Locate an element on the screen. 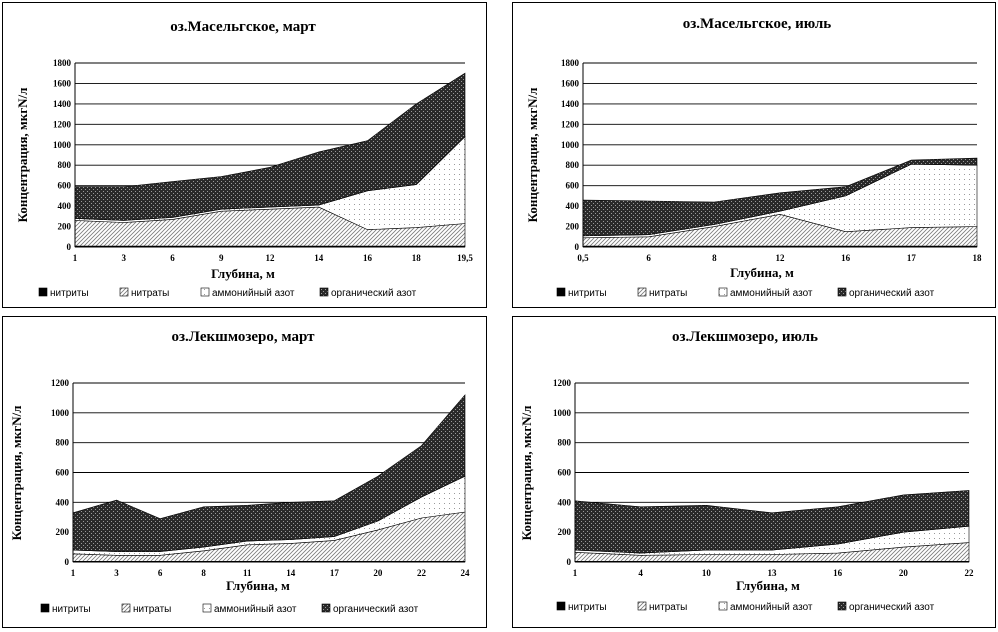 The image size is (998, 632). x-tick-label: 11 is located at coordinates (247, 573).